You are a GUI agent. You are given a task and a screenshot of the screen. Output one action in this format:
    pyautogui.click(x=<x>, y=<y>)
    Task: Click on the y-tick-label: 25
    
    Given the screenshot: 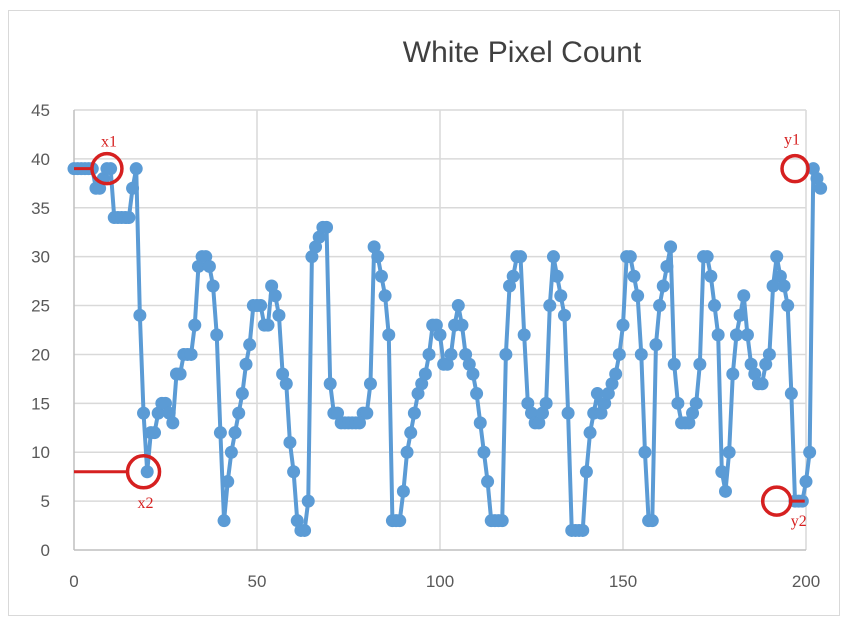 What is the action you would take?
    pyautogui.click(x=40, y=306)
    